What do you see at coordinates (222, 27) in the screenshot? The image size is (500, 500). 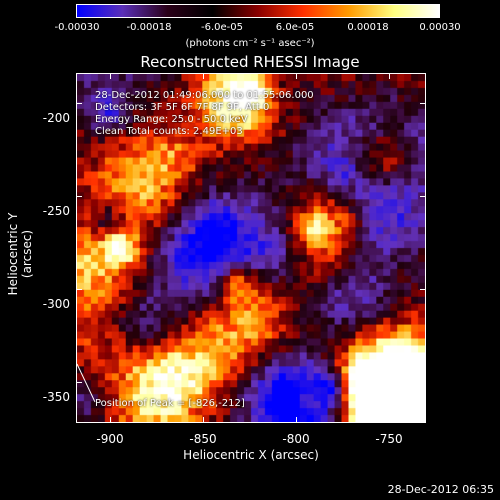 I see `colorbar-tick: -6.0e-05` at bounding box center [222, 27].